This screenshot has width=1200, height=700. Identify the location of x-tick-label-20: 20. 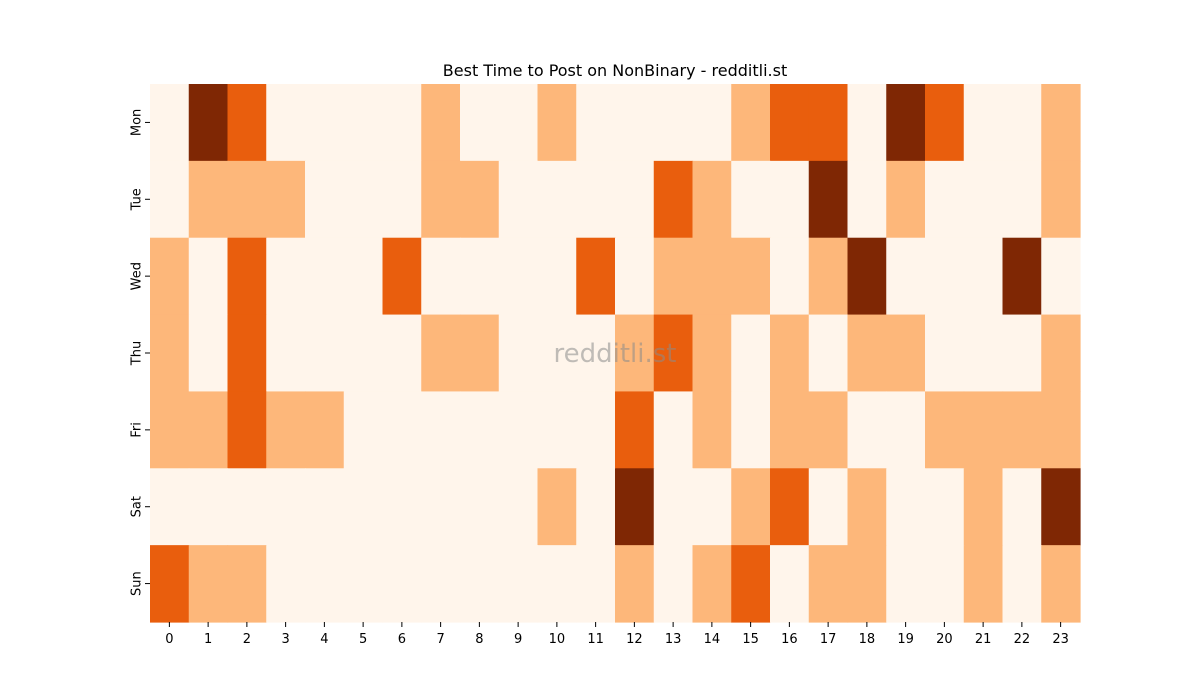
(944, 639).